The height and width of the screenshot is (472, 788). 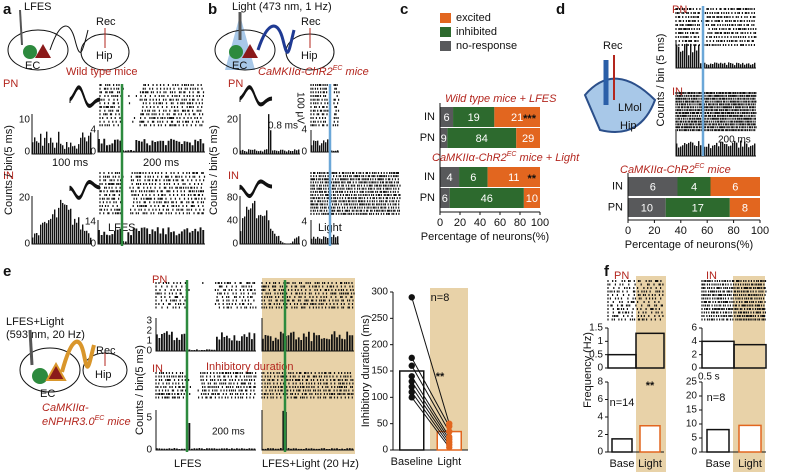 I want to click on x-label: LFES+Light (20 Hz), so click(x=310, y=464).